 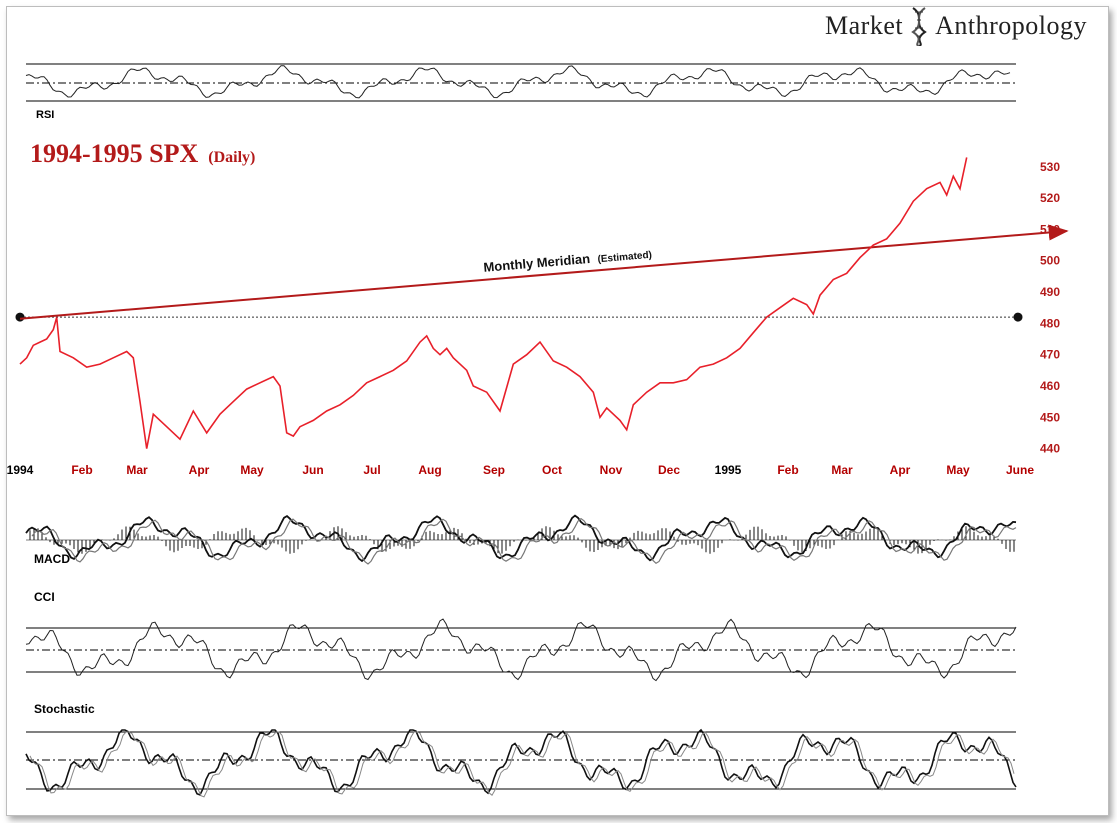 I want to click on rsi-panel: RSI, so click(x=520, y=92).